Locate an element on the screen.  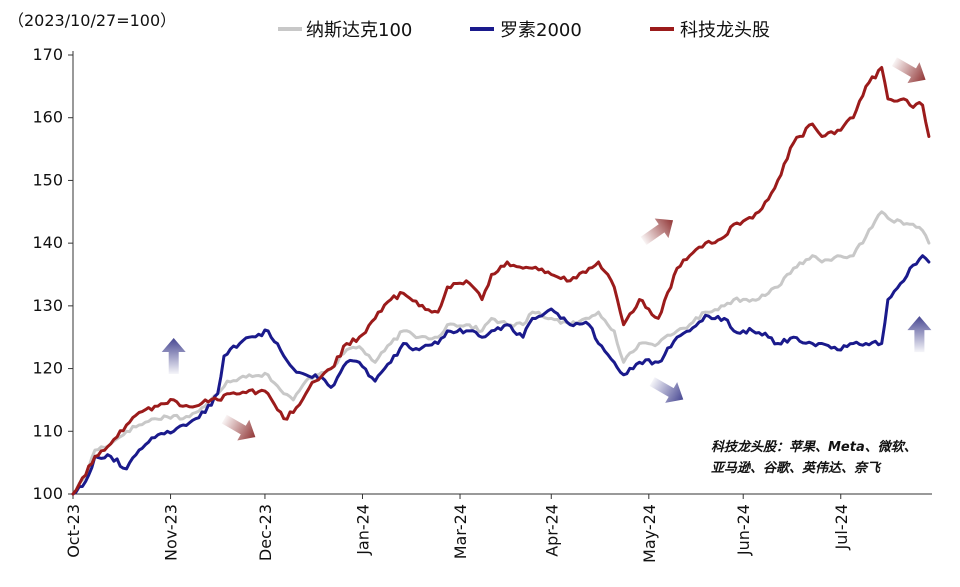
x-tick-label: Dec-23 is located at coordinates (265, 532).